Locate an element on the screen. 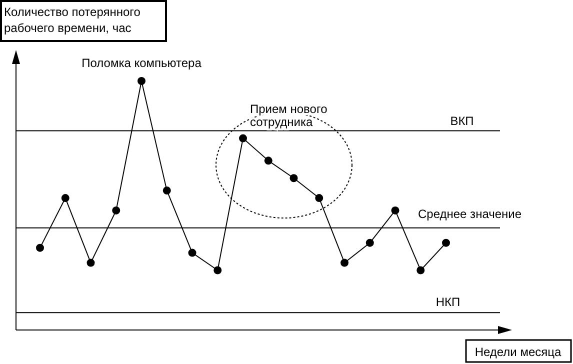 Image resolution: width=573 pixels, height=364 pixels. x-axis-title: Недели месяца is located at coordinates (518, 352).